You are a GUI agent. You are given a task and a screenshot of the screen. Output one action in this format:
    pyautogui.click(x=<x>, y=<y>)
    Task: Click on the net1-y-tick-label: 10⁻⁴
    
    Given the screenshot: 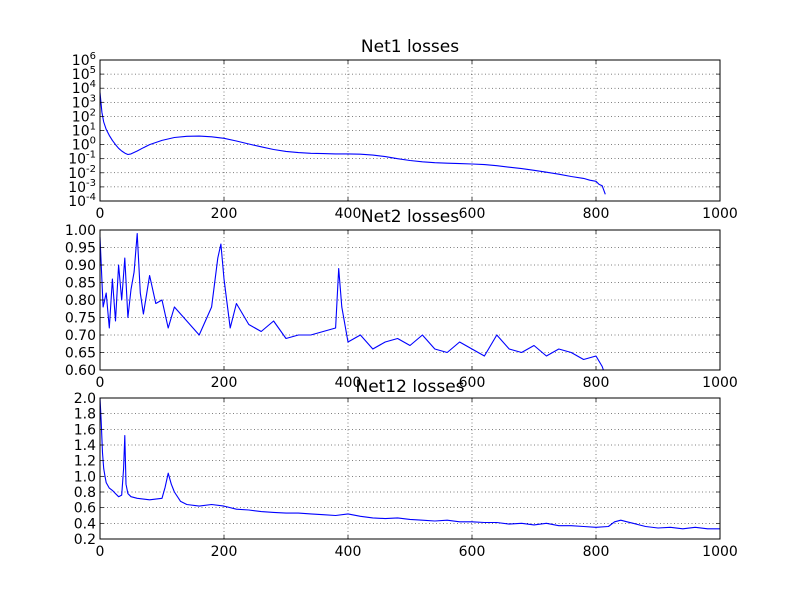 What is the action you would take?
    pyautogui.click(x=82, y=201)
    